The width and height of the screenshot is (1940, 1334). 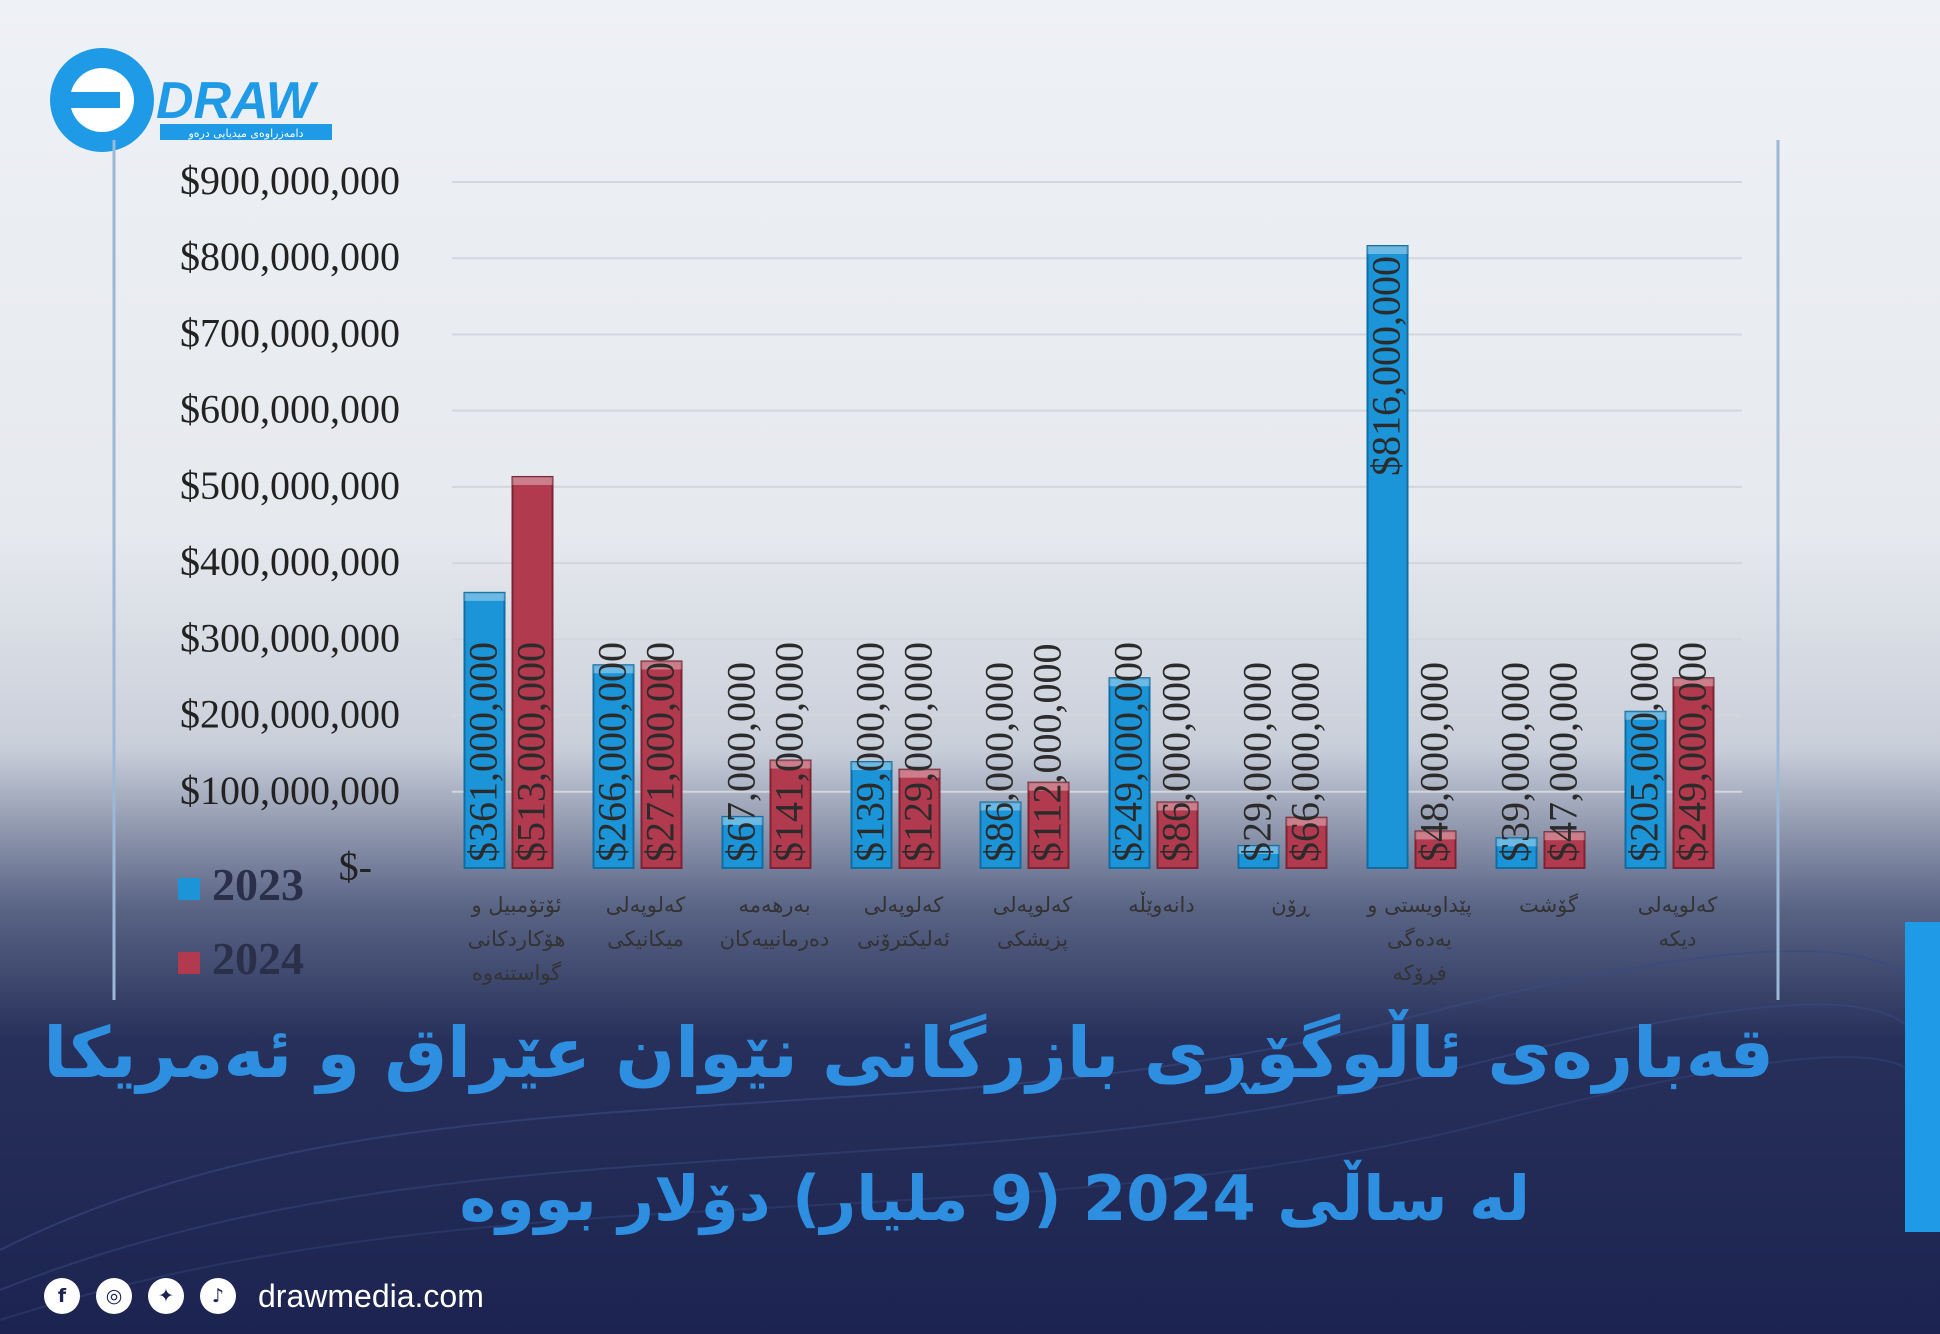 What do you see at coordinates (1386, 366) in the screenshot?
I see `bar-value-label: $816,000,000` at bounding box center [1386, 366].